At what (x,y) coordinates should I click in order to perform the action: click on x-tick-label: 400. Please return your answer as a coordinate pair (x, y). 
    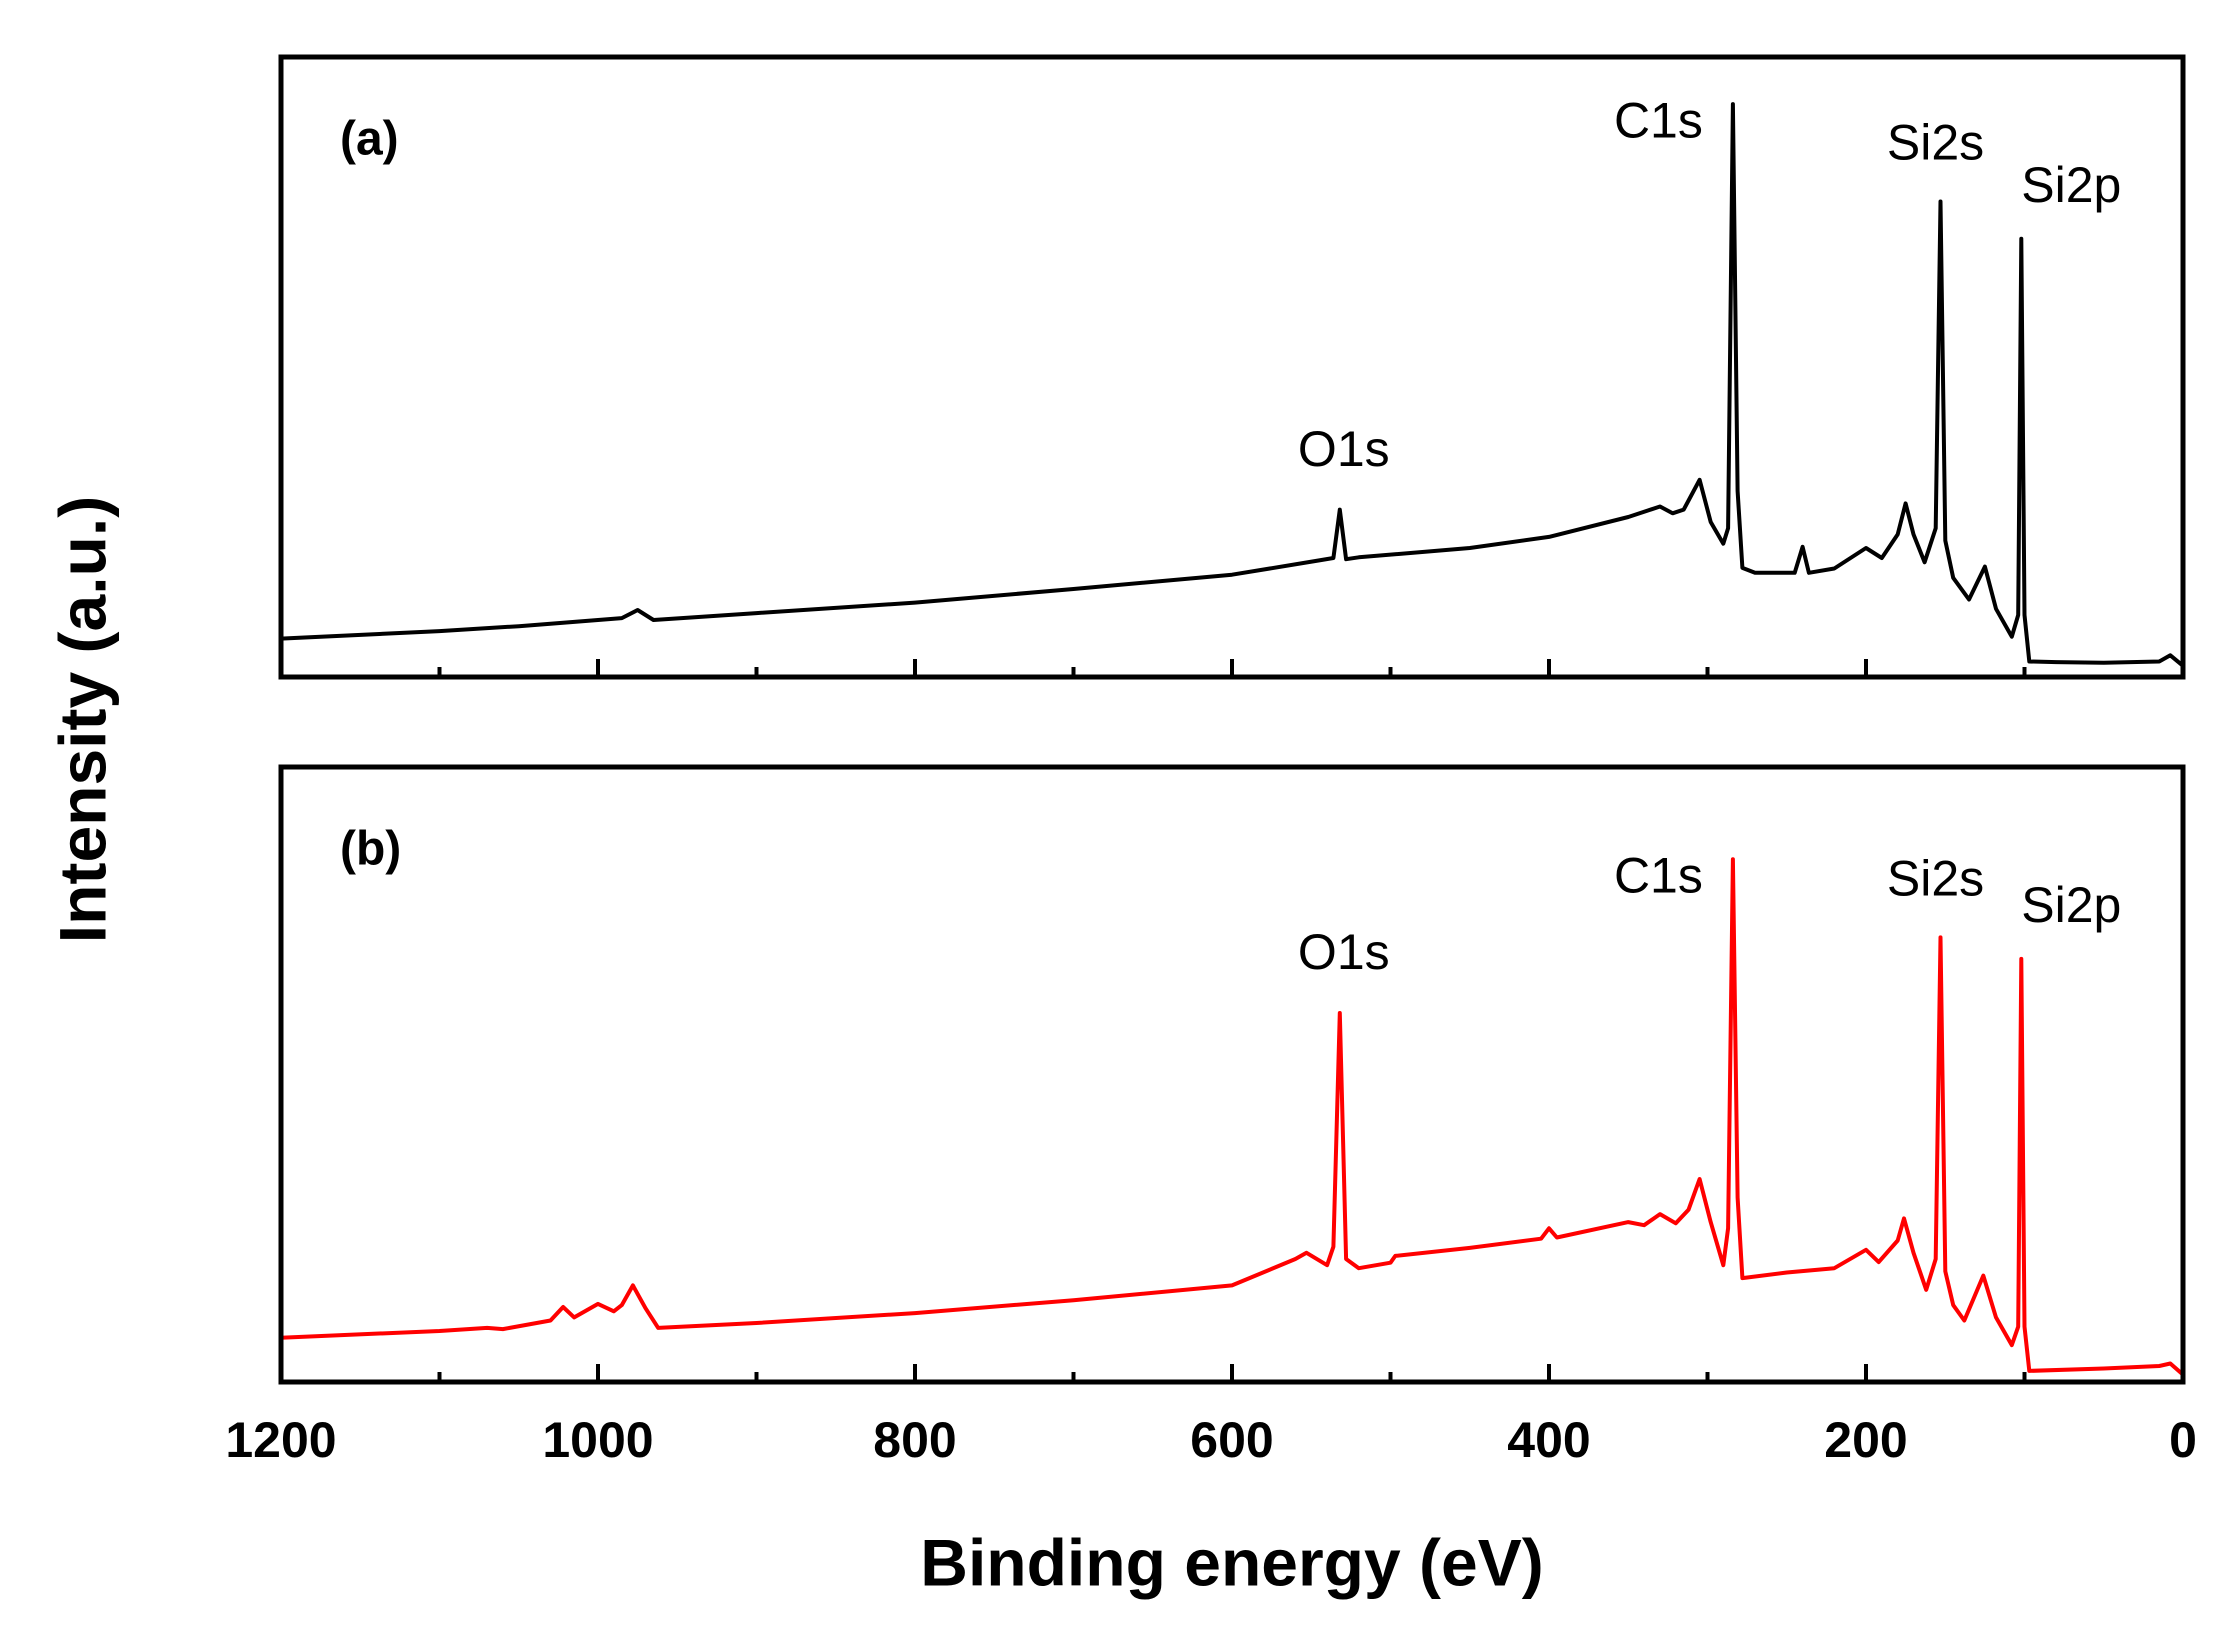
    Looking at the image, I should click on (1548, 1440).